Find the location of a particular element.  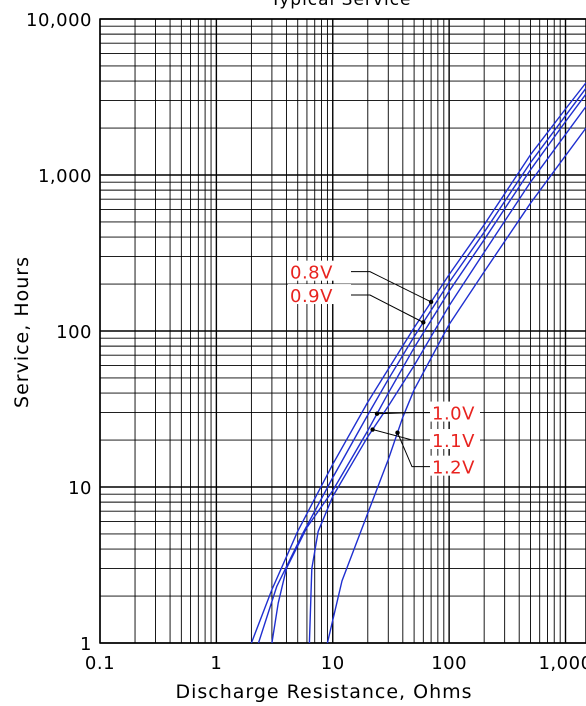

callout-arrowhead-1-2V is located at coordinates (397, 432).